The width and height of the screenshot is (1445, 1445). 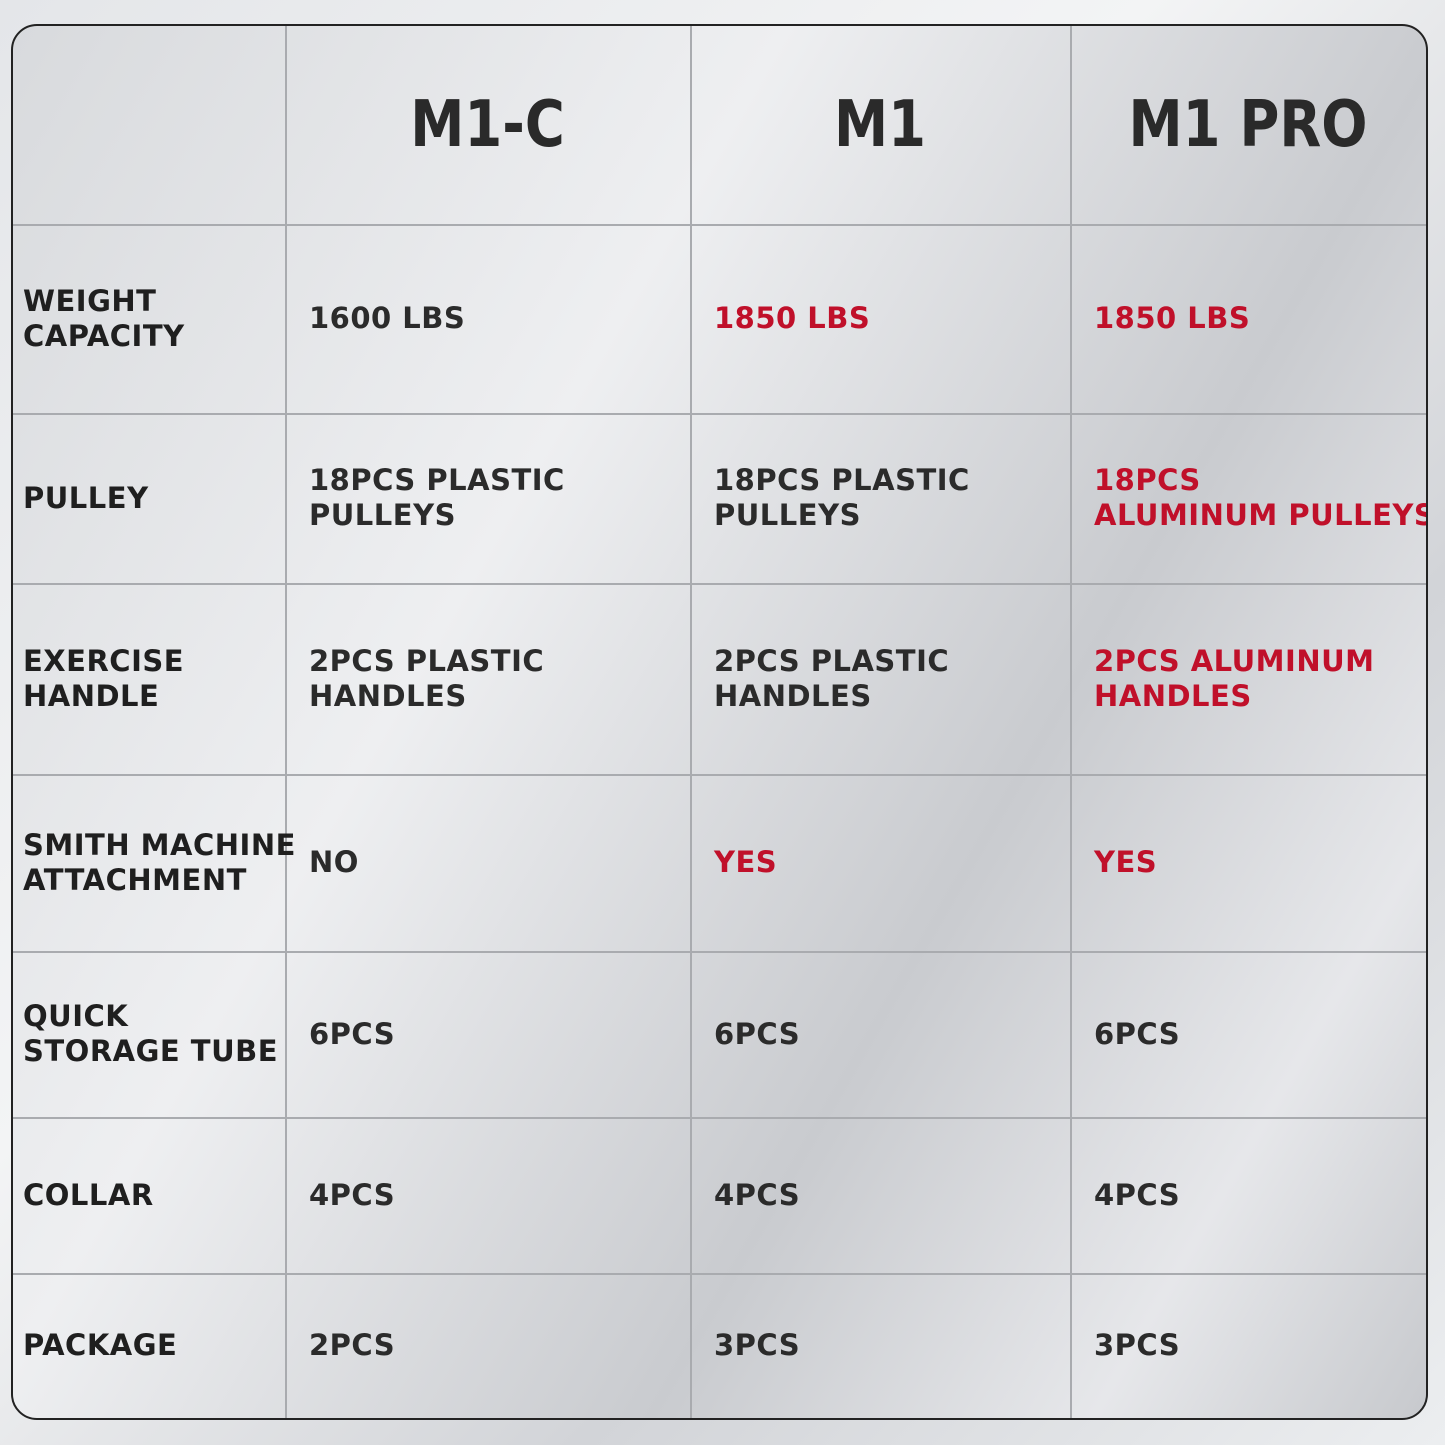 What do you see at coordinates (159, 844) in the screenshot?
I see `label-line: SMITH MACHINE` at bounding box center [159, 844].